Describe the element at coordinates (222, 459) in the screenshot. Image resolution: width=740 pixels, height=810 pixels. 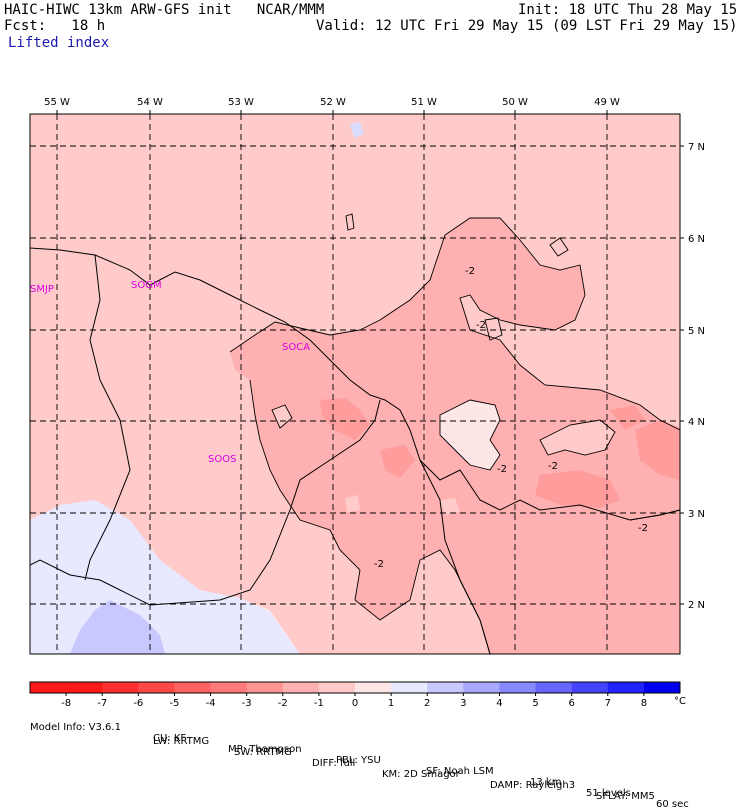
I see `station-label-soos: SOOS` at that location.